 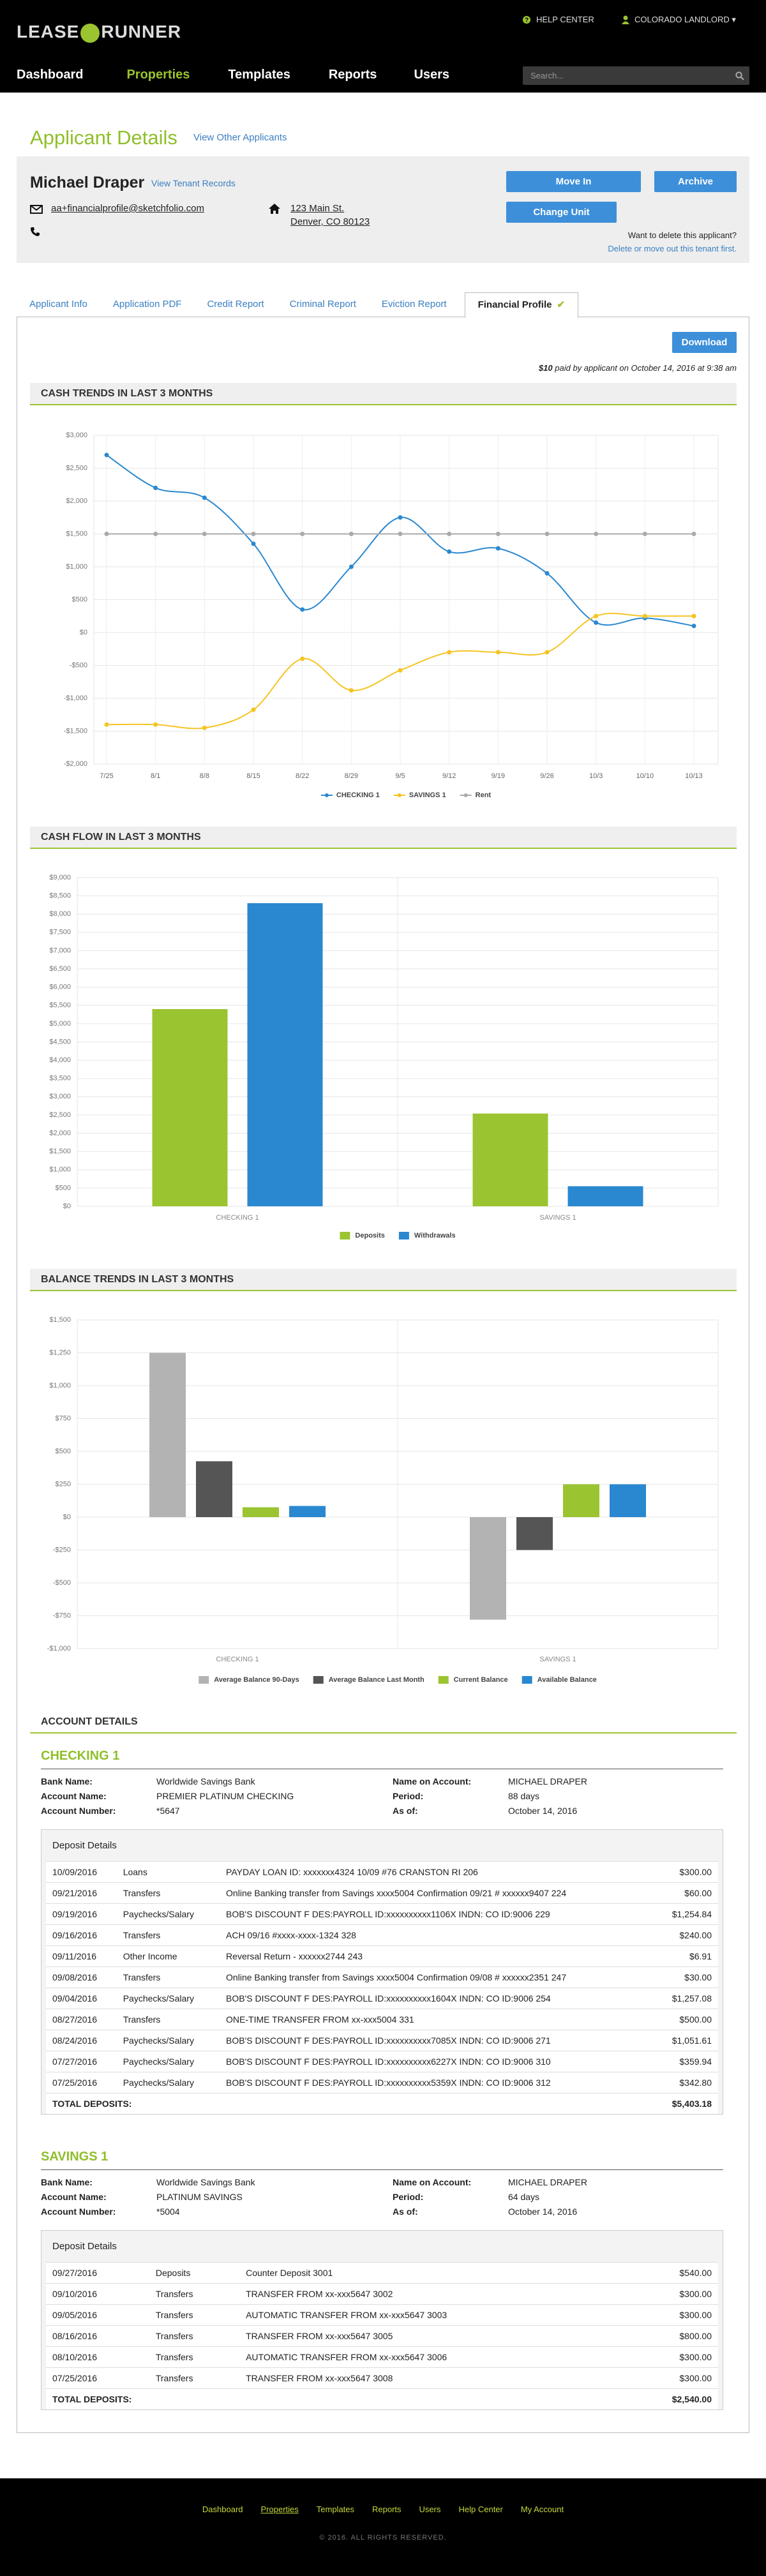 What do you see at coordinates (524, 2197) in the screenshot?
I see `field-value: 64 days` at bounding box center [524, 2197].